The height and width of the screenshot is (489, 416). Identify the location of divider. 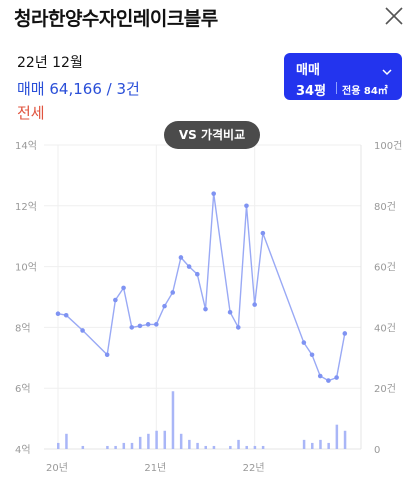
(336, 88).